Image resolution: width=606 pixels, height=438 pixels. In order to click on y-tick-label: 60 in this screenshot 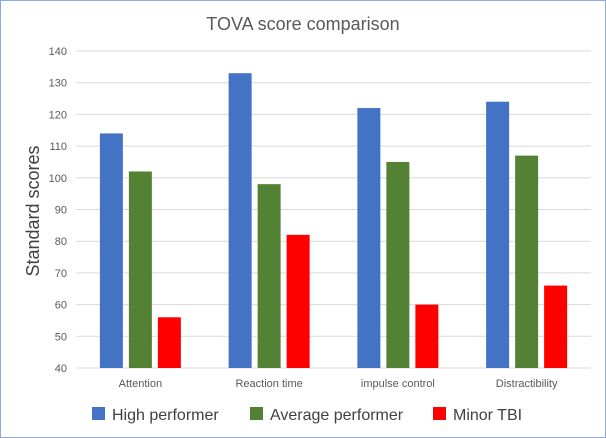, I will do `click(61, 306)`.